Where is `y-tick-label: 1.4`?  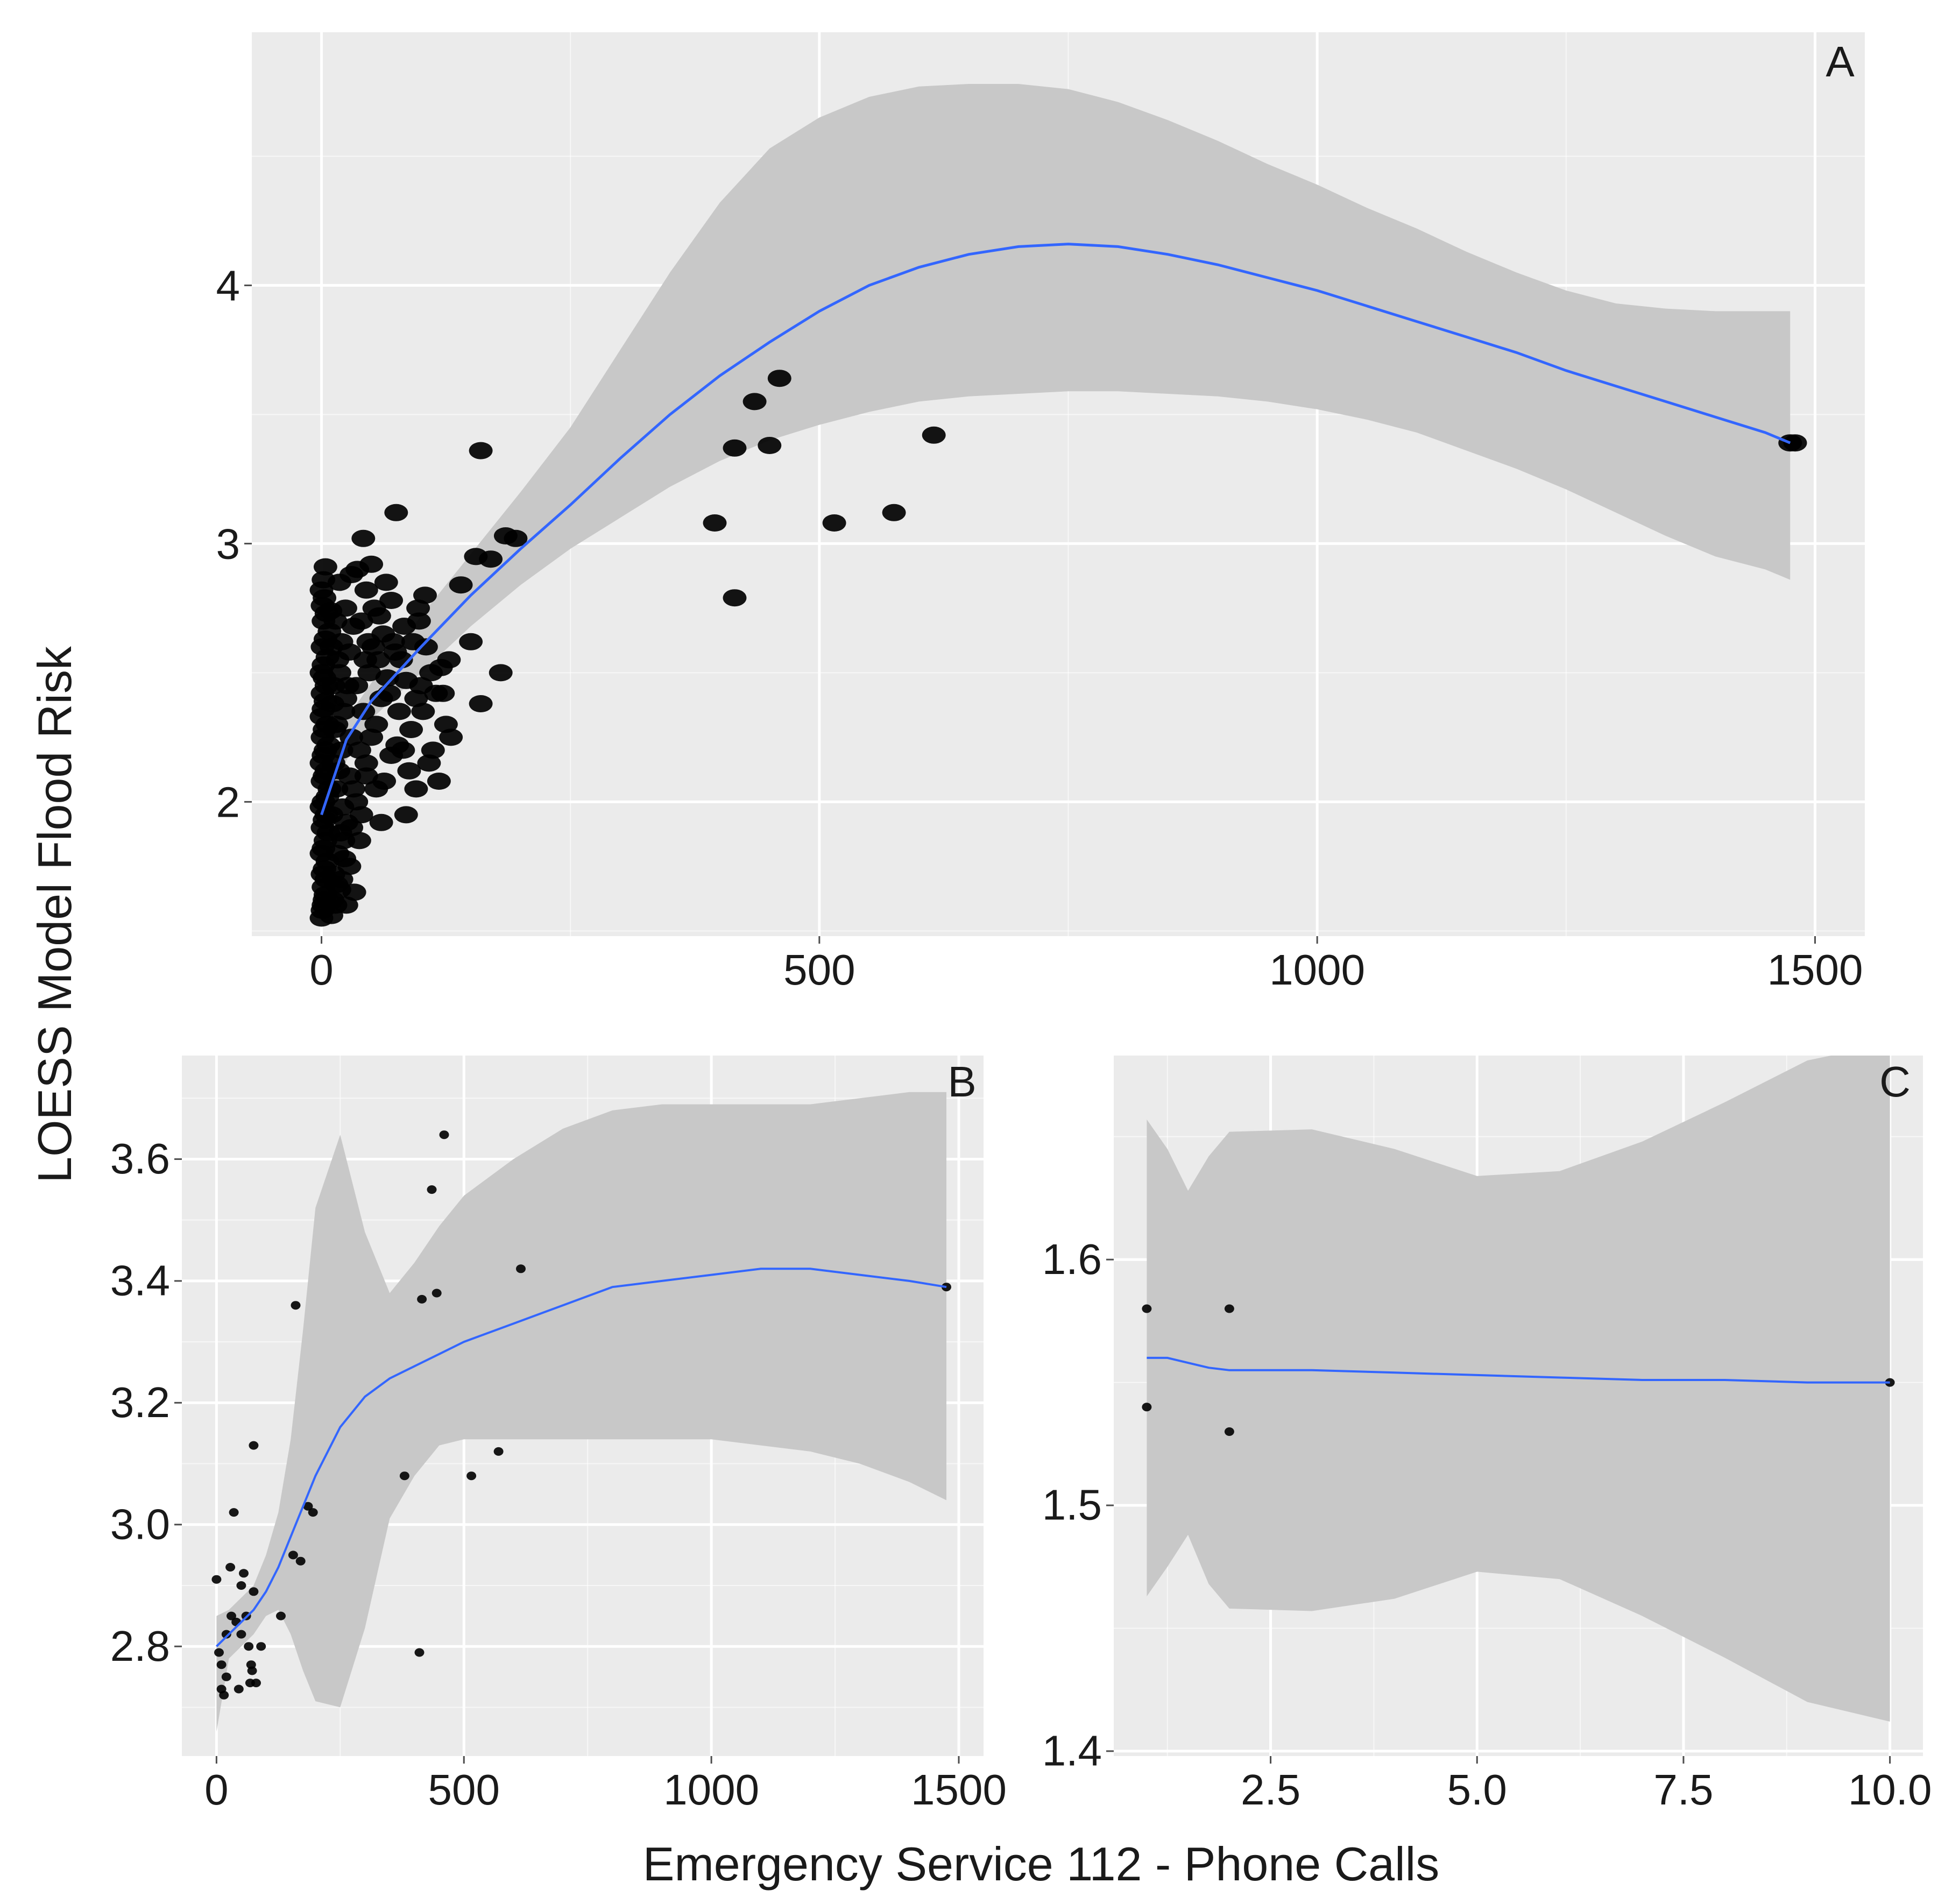 y-tick-label: 1.4 is located at coordinates (1072, 1750).